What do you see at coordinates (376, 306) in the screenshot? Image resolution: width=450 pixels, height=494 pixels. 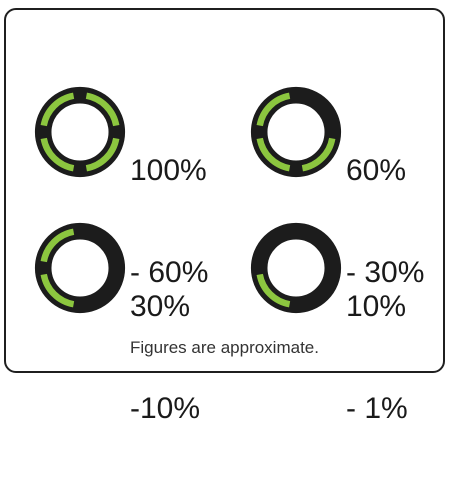 I see `range-upper: 10%` at bounding box center [376, 306].